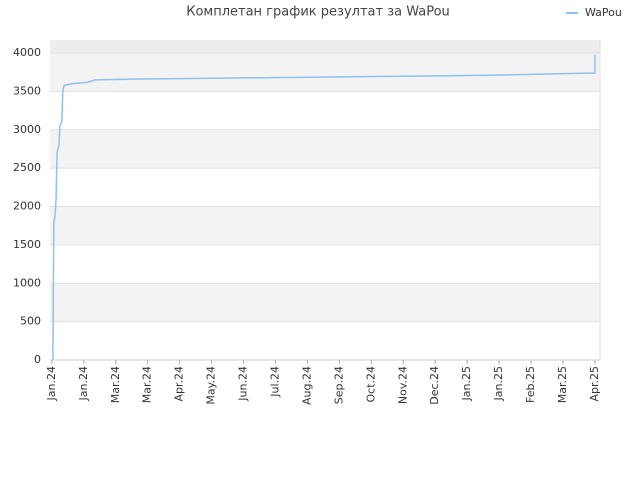 This screenshot has height=480, width=640. What do you see at coordinates (402, 385) in the screenshot?
I see `x-tick-label: Nov.24` at bounding box center [402, 385].